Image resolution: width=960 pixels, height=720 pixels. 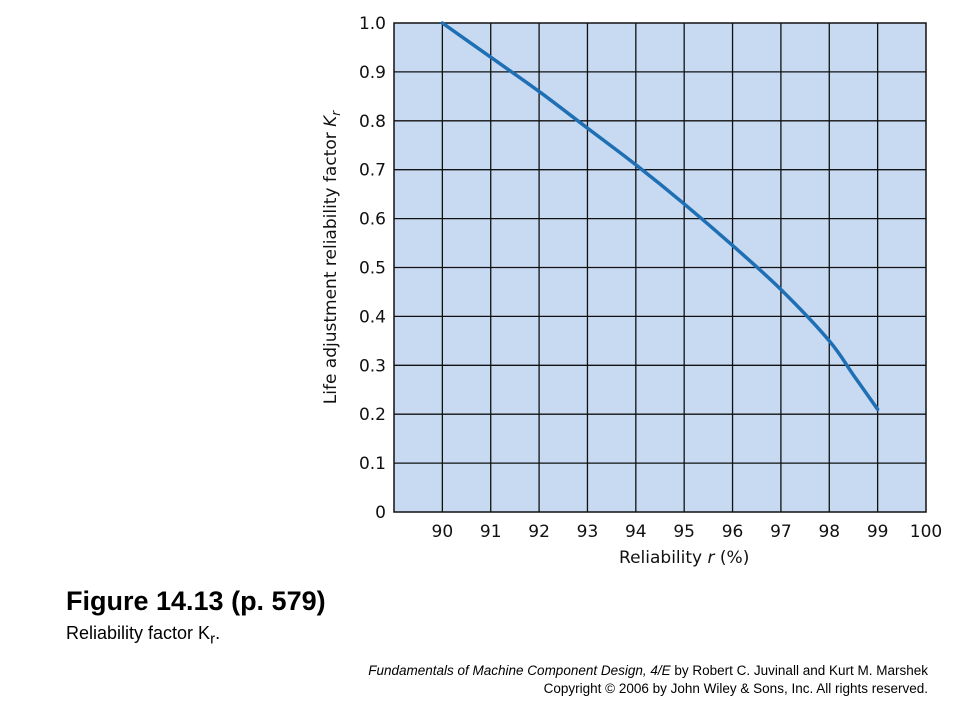 I want to click on y-axis-label-var: K, so click(x=331, y=120).